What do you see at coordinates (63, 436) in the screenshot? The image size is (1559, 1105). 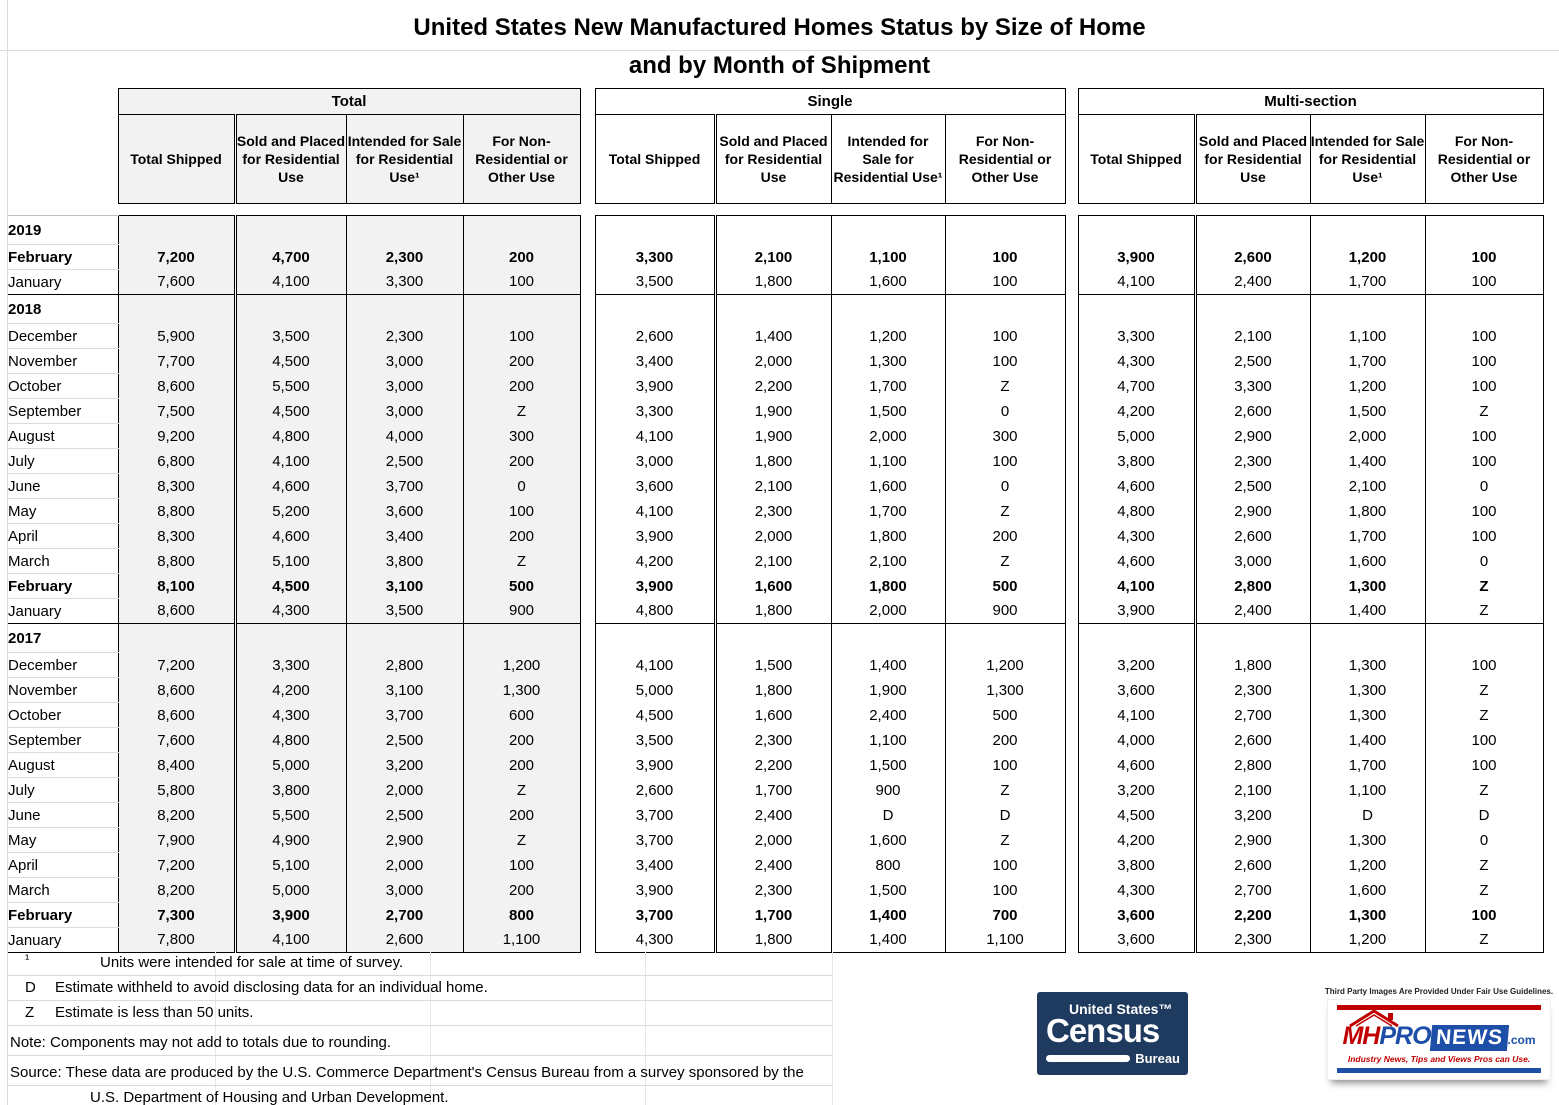 I see `row-label: August` at bounding box center [63, 436].